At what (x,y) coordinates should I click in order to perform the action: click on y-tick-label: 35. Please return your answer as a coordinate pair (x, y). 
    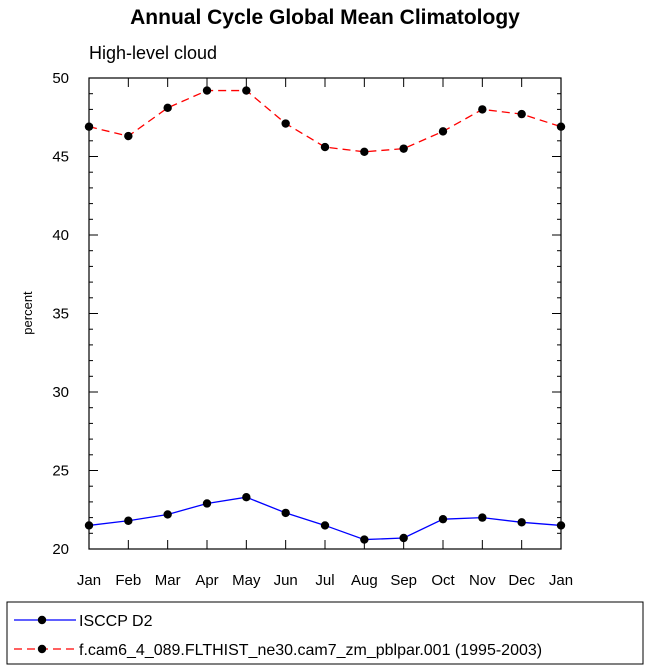
    Looking at the image, I should click on (60, 314).